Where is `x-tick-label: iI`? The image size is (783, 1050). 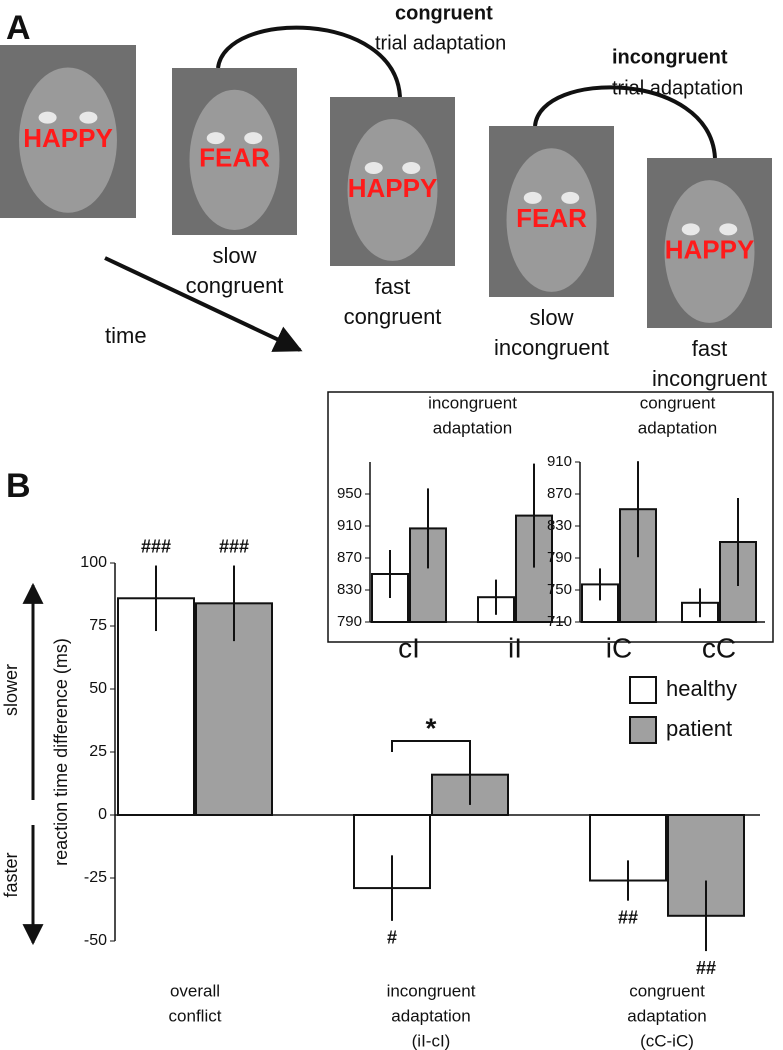 x-tick-label: iI is located at coordinates (515, 647).